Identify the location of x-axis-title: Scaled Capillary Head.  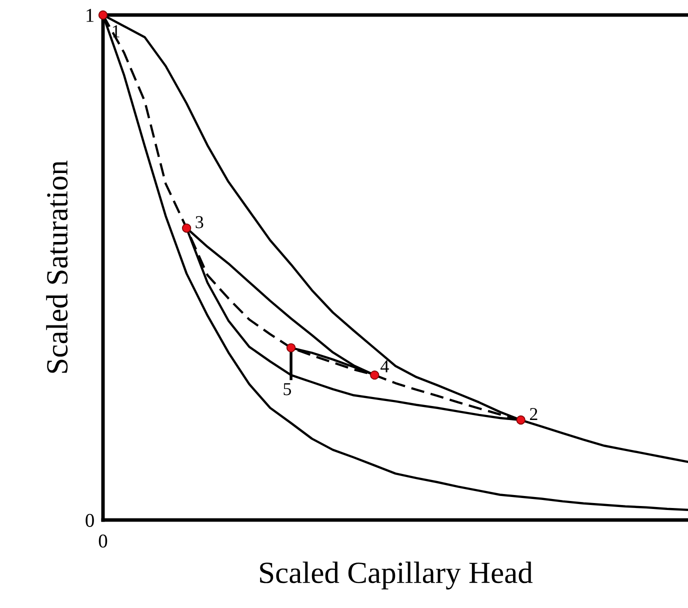
(396, 576).